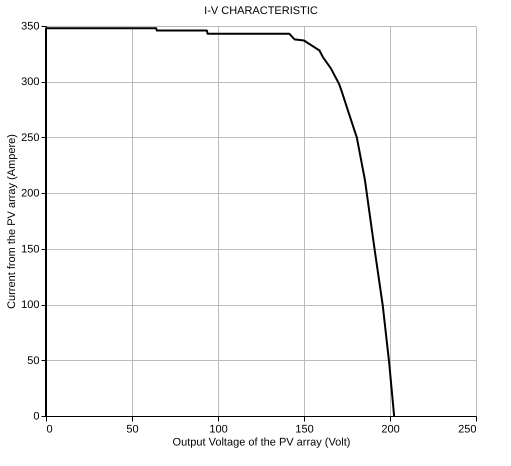 The height and width of the screenshot is (466, 511). I want to click on x-axis-title: Output Voltage of the PV array (Volt), so click(261, 442).